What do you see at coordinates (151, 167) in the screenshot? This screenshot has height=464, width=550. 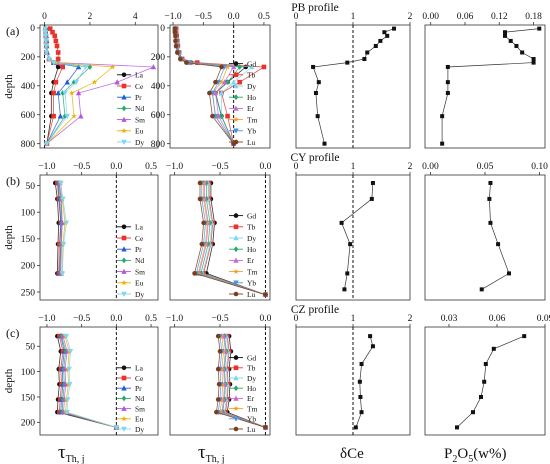 I see `x-tick-label: 0.5` at bounding box center [151, 167].